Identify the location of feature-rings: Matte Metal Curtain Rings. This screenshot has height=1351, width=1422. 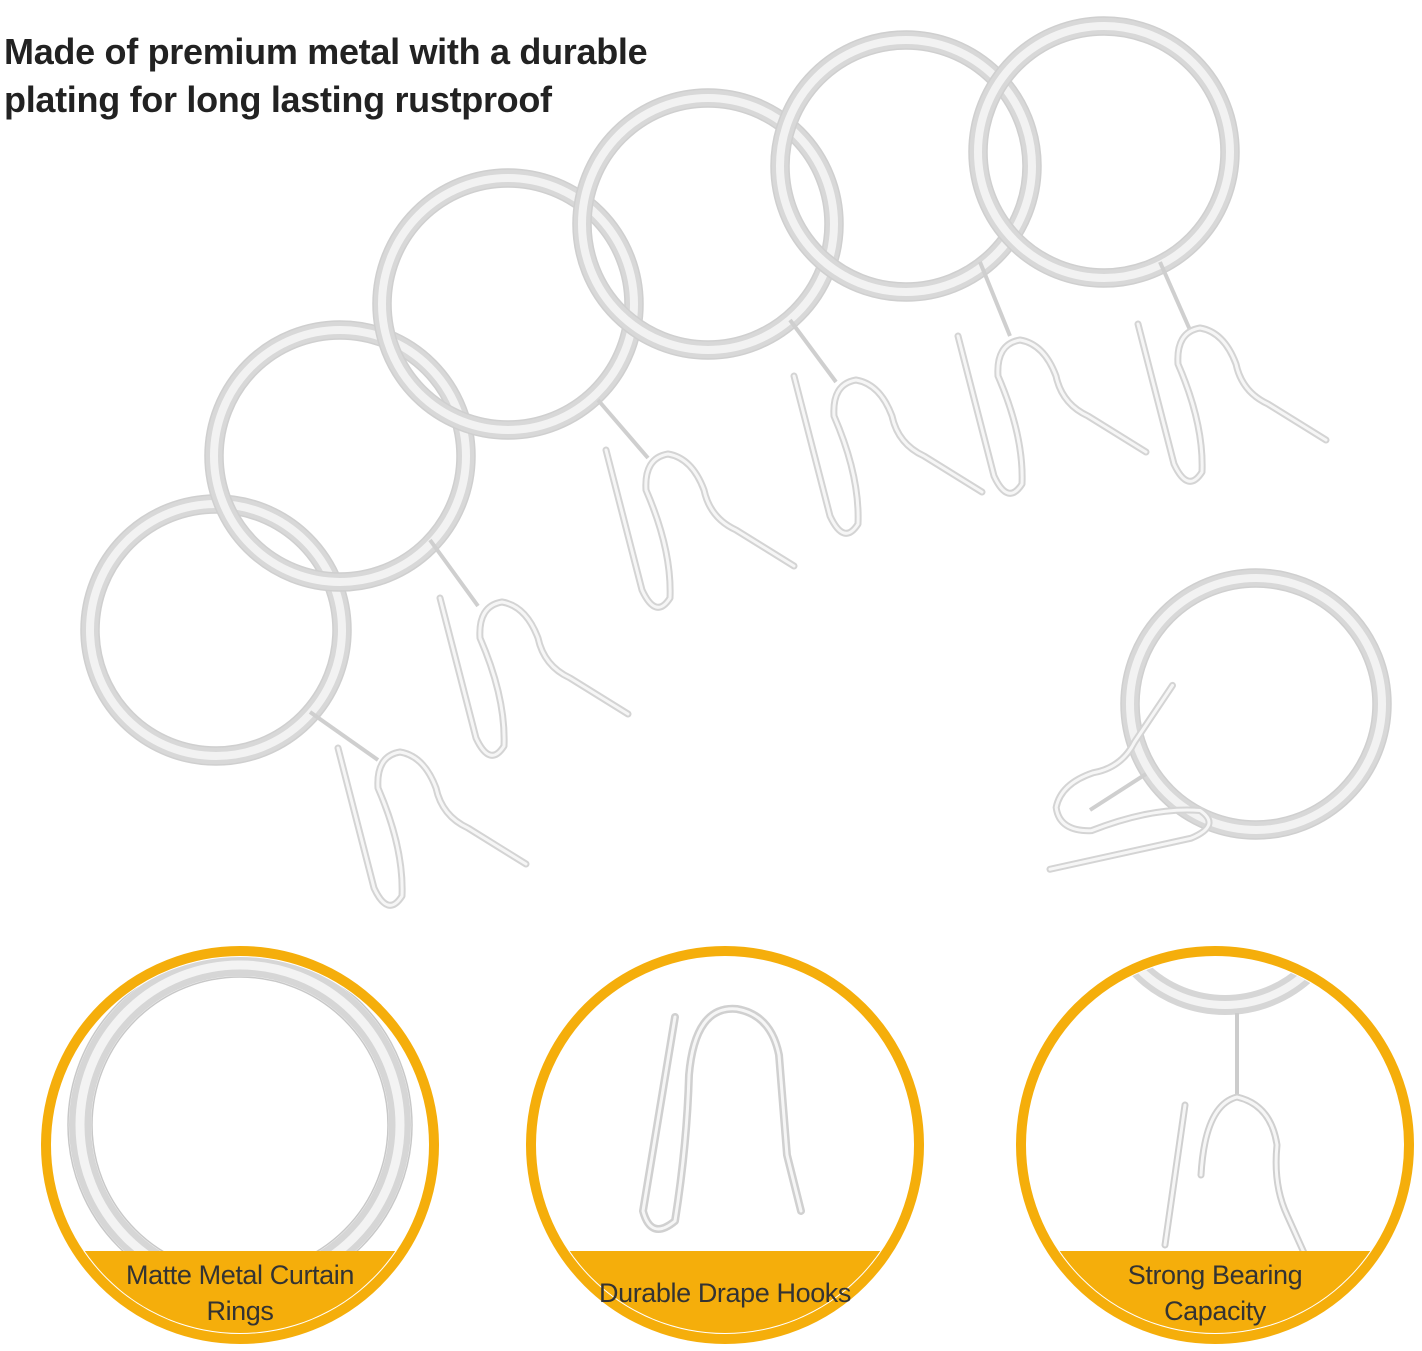
(240, 1145).